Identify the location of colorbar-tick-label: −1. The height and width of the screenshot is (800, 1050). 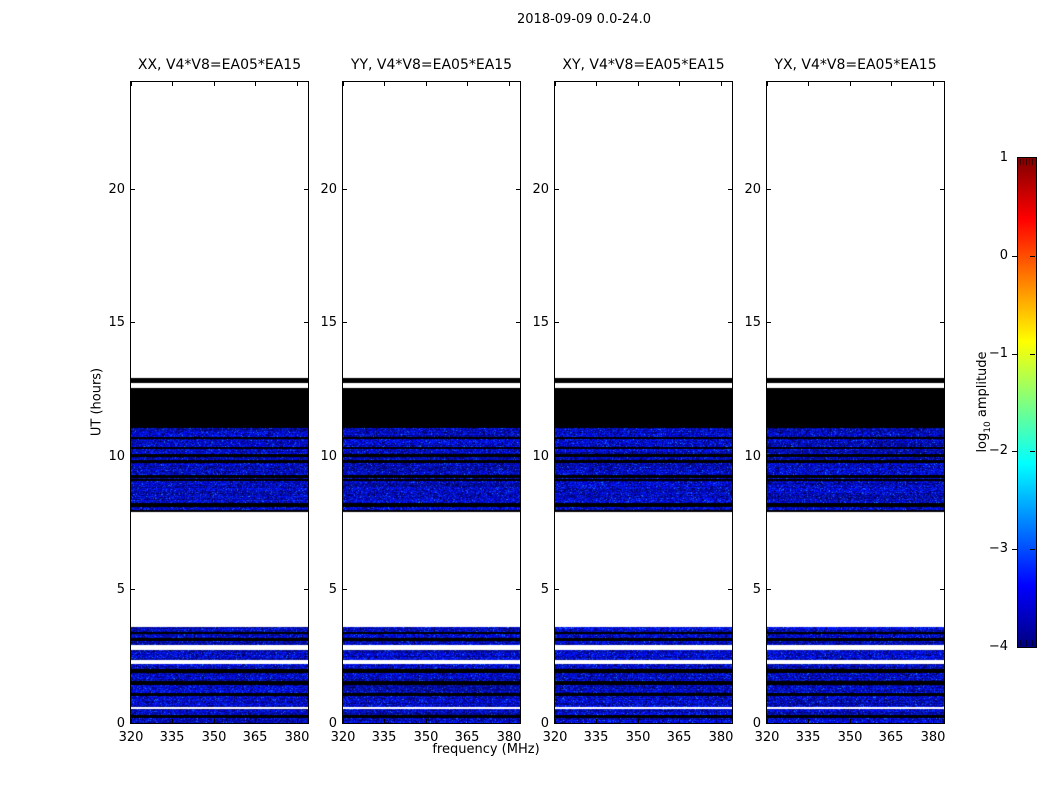
(998, 353).